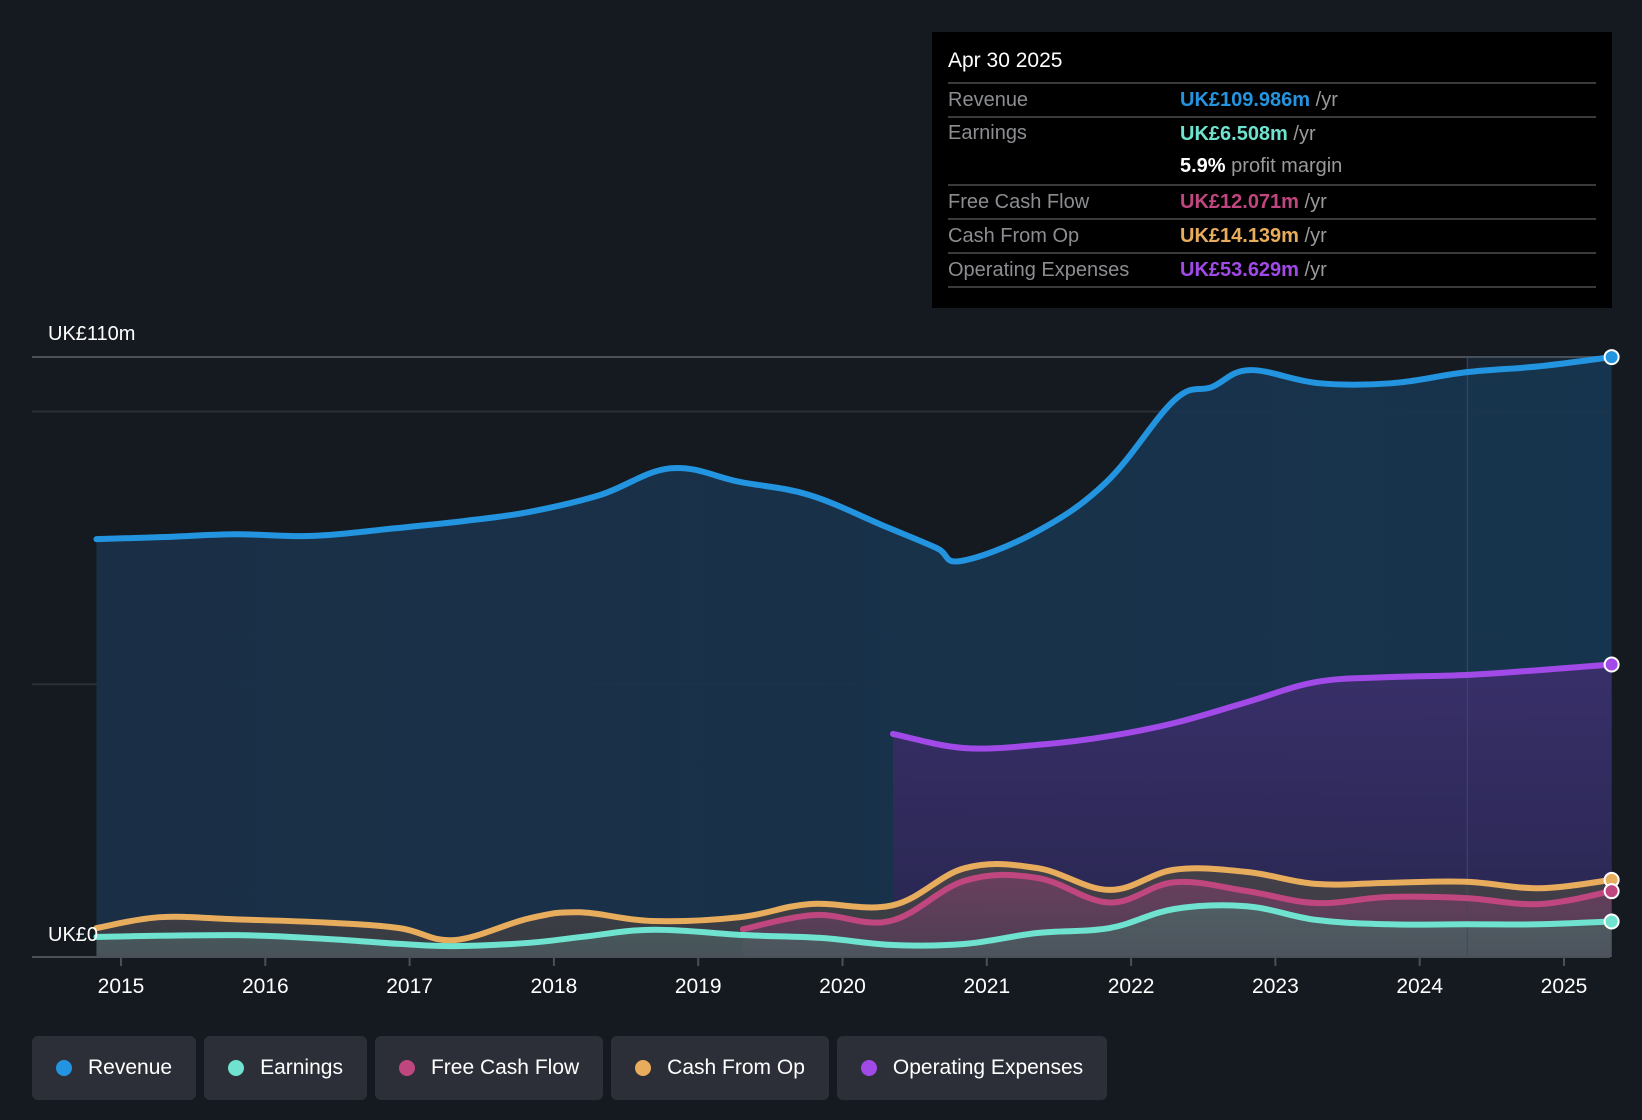 This screenshot has height=1120, width=1642. What do you see at coordinates (698, 986) in the screenshot?
I see `x-tick-label: 2019` at bounding box center [698, 986].